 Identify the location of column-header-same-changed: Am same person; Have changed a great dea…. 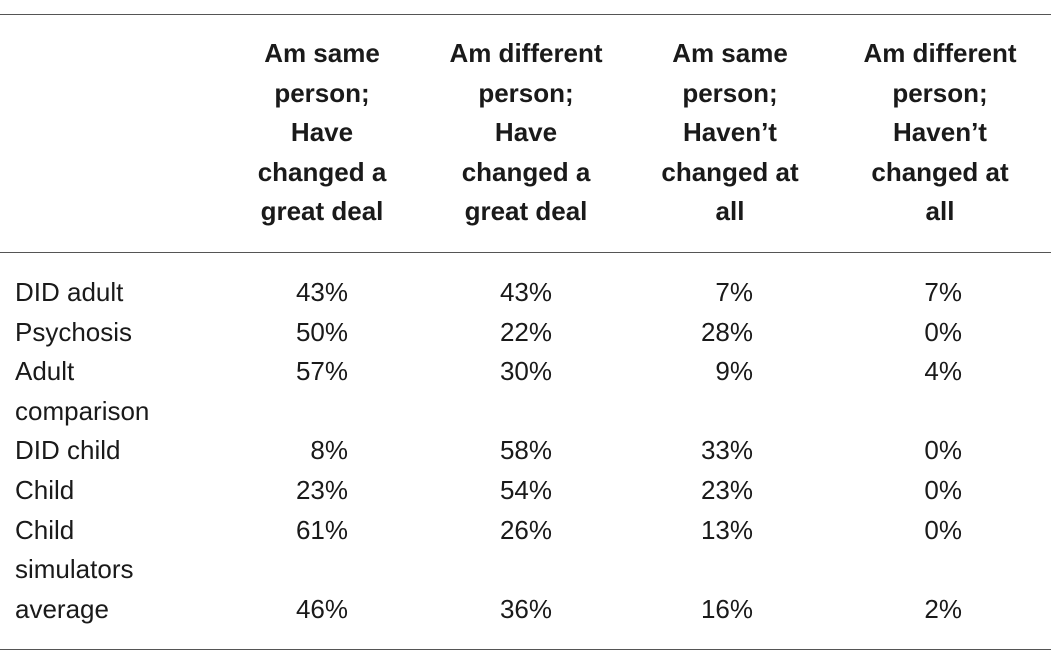
(322, 132).